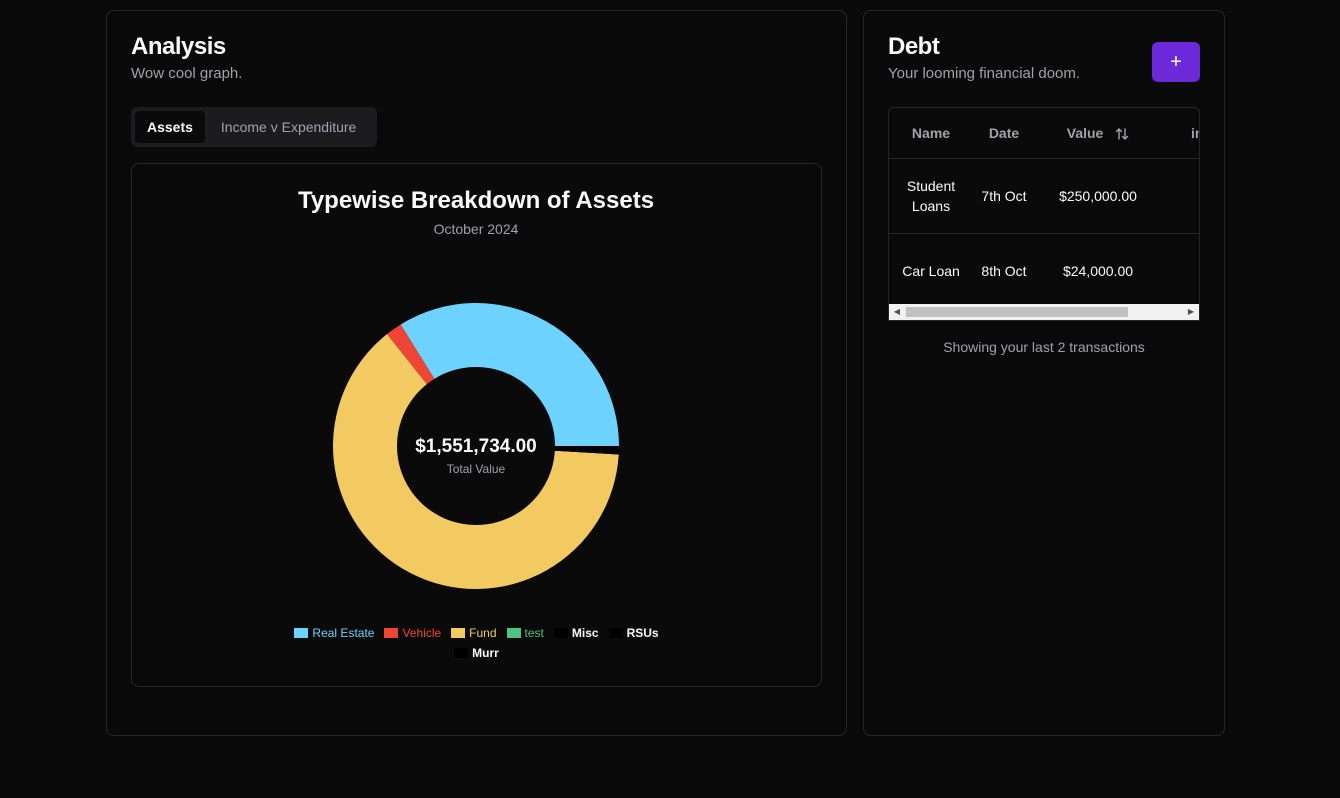 The width and height of the screenshot is (1340, 798). Describe the element at coordinates (1180, 196) in the screenshot. I see `debt-interest-cell: 4` at that location.